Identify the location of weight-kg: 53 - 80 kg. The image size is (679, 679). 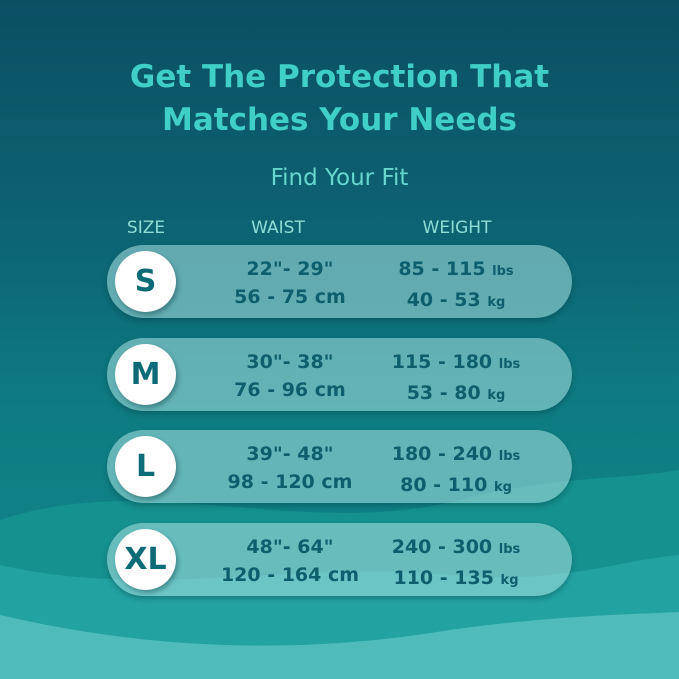
(456, 394).